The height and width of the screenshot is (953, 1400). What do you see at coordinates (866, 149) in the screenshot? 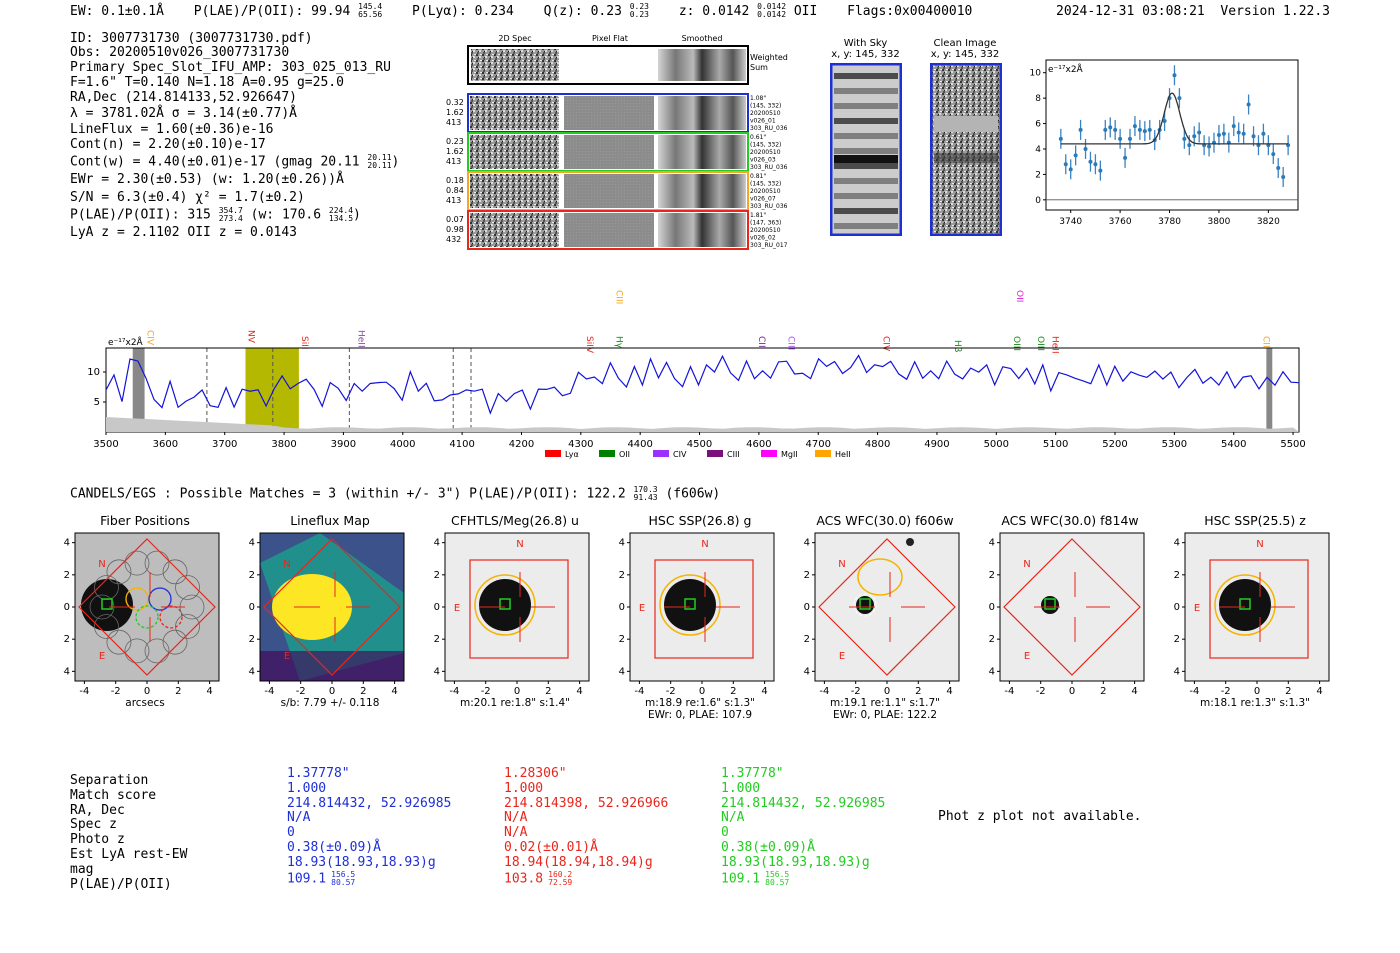
I see `with-sky-image` at bounding box center [866, 149].